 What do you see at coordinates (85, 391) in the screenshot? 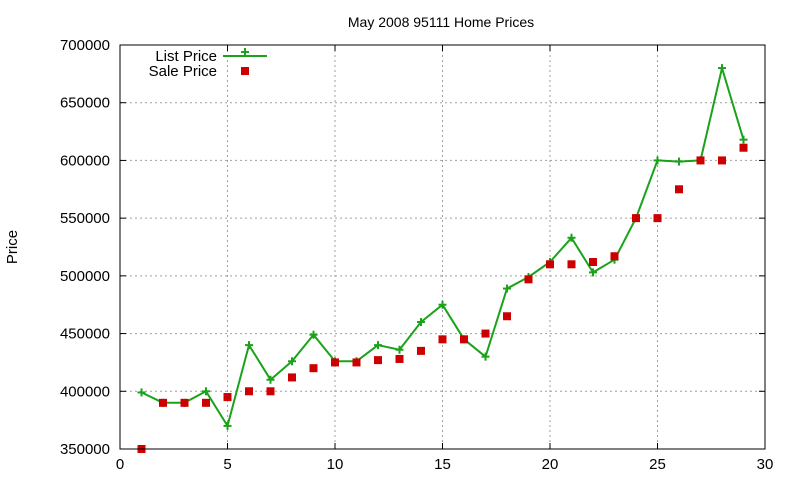
I see `y-tick-label: 400000` at bounding box center [85, 391].